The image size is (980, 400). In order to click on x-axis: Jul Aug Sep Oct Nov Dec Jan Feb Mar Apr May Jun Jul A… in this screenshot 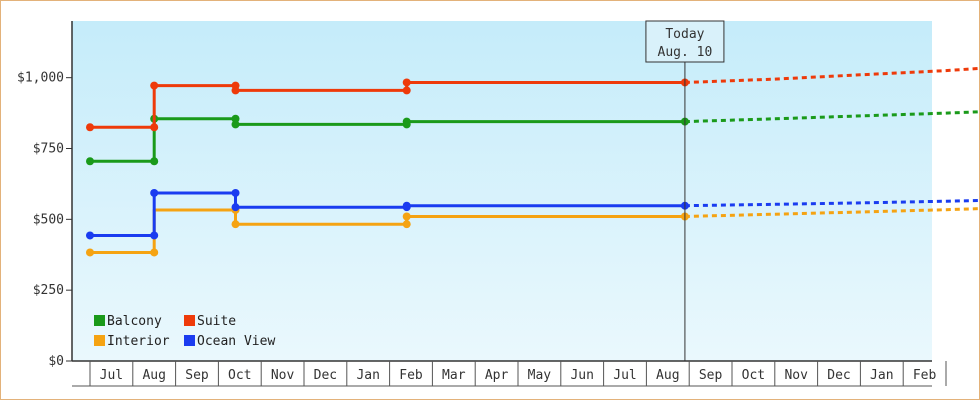, I will do `click(509, 373)`.